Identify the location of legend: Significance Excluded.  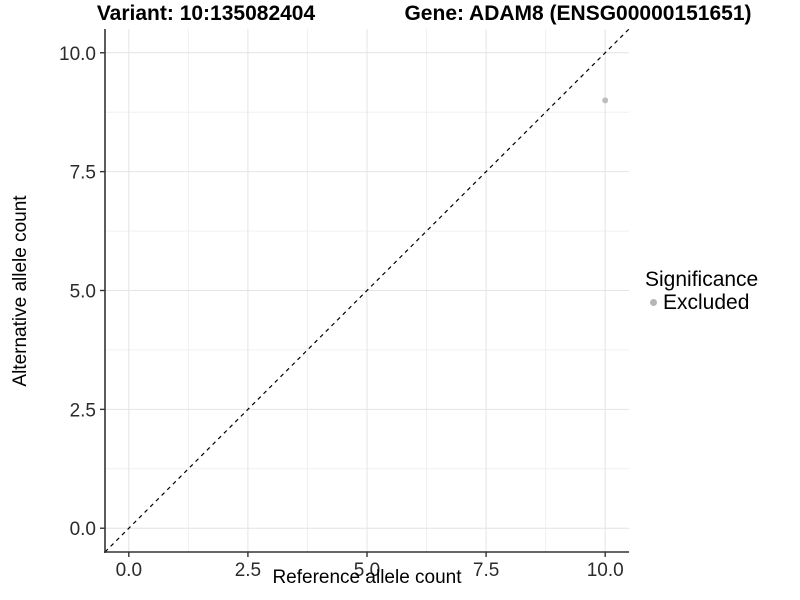
(701, 291).